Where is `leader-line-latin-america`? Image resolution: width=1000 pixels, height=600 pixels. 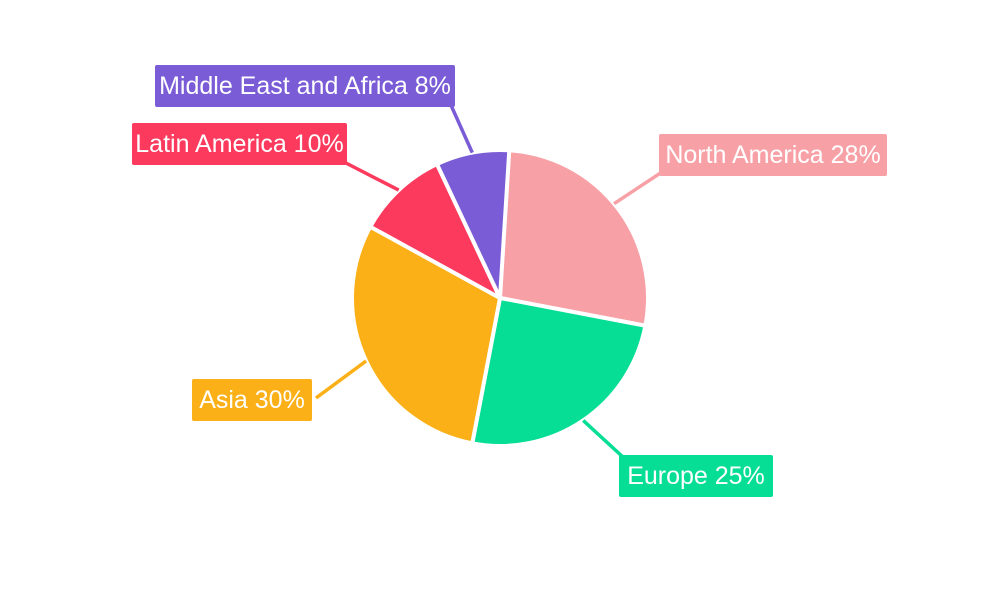 leader-line-latin-america is located at coordinates (371, 176).